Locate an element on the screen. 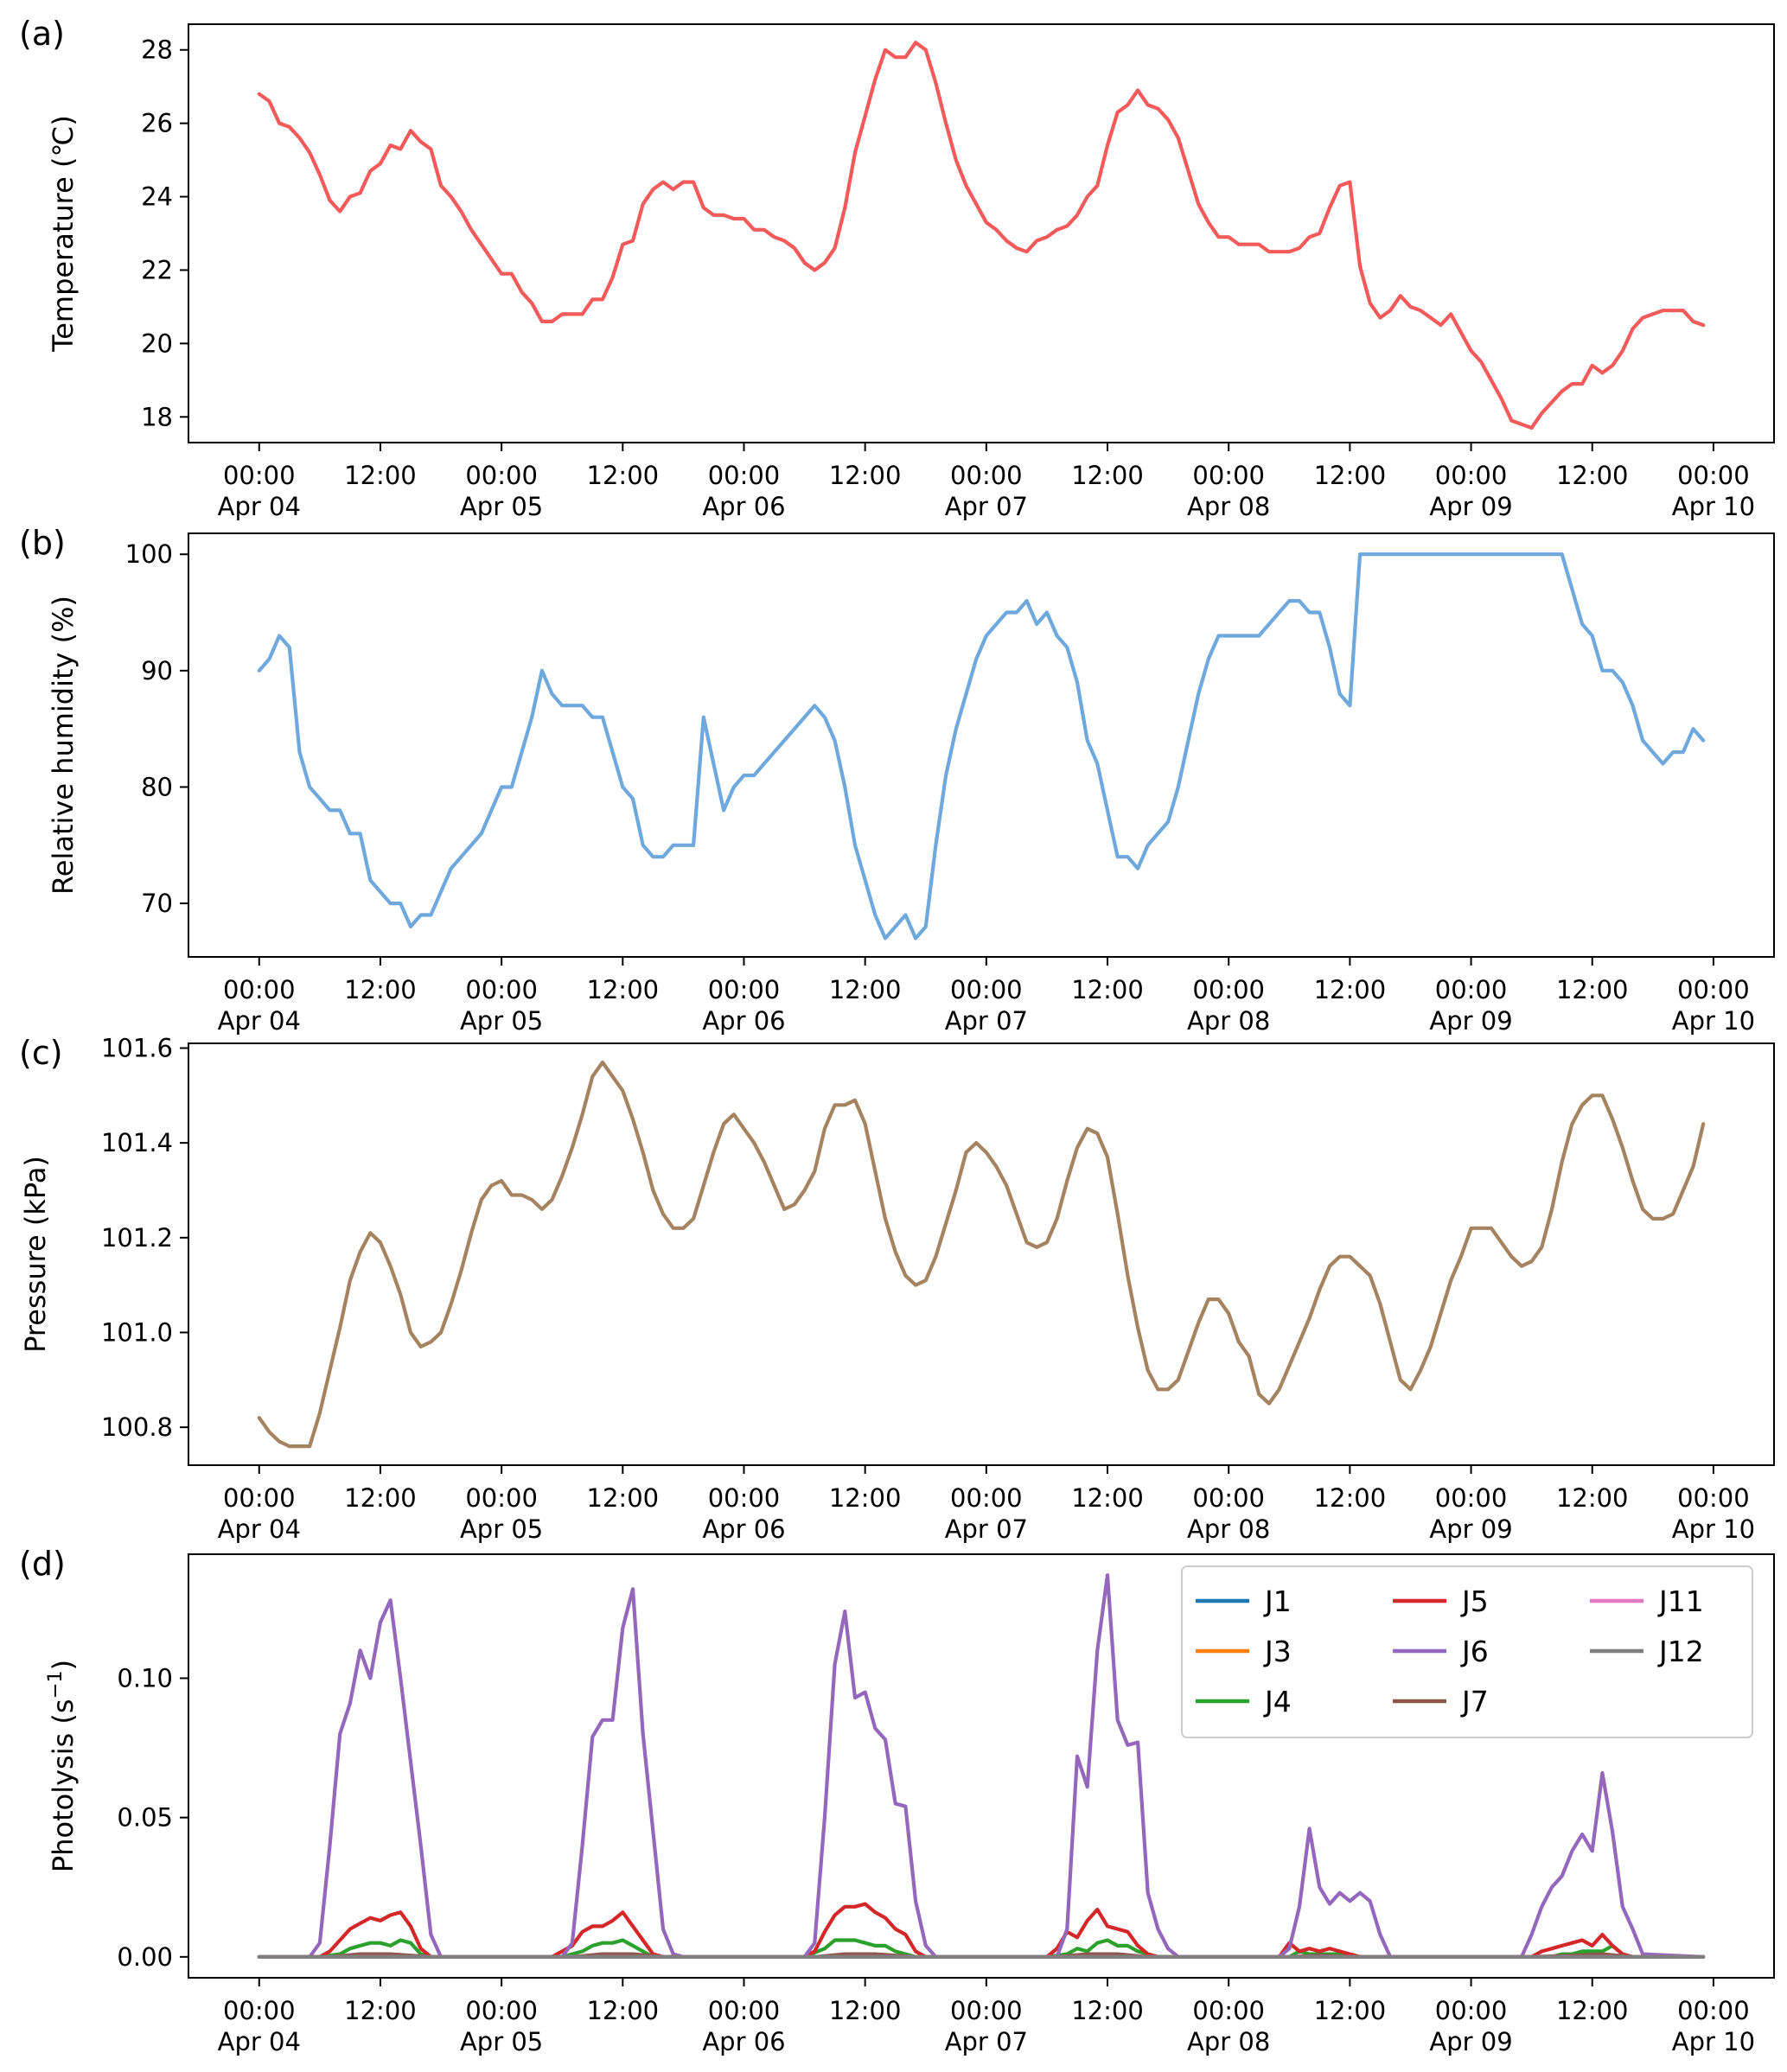  y-tick-label: 18 is located at coordinates (157, 417).